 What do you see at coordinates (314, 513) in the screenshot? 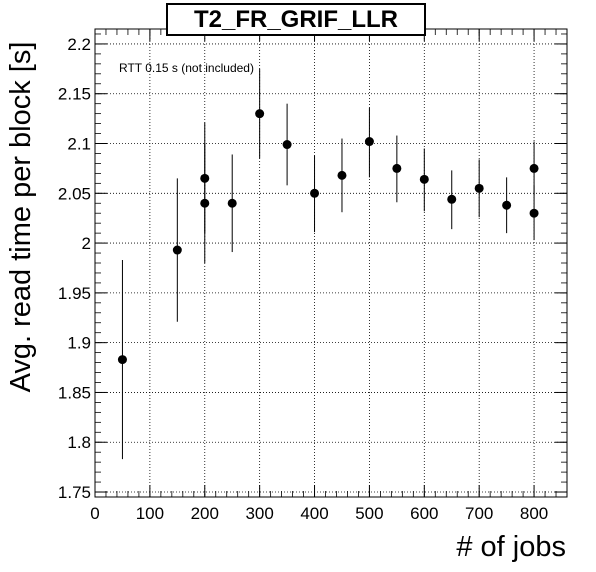
I see `x-tick-label: 400` at bounding box center [314, 513].